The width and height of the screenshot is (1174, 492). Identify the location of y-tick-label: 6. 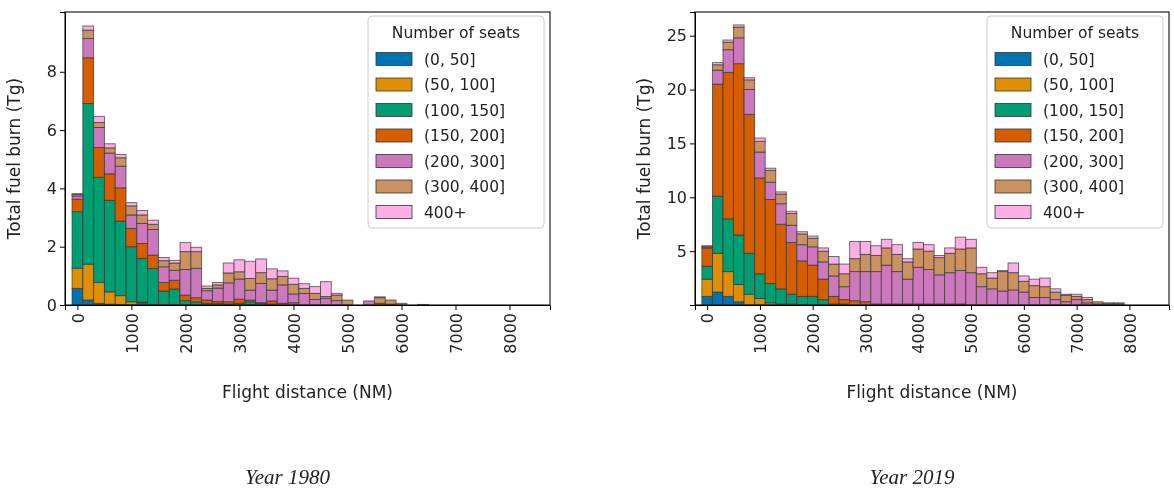
(51, 130).